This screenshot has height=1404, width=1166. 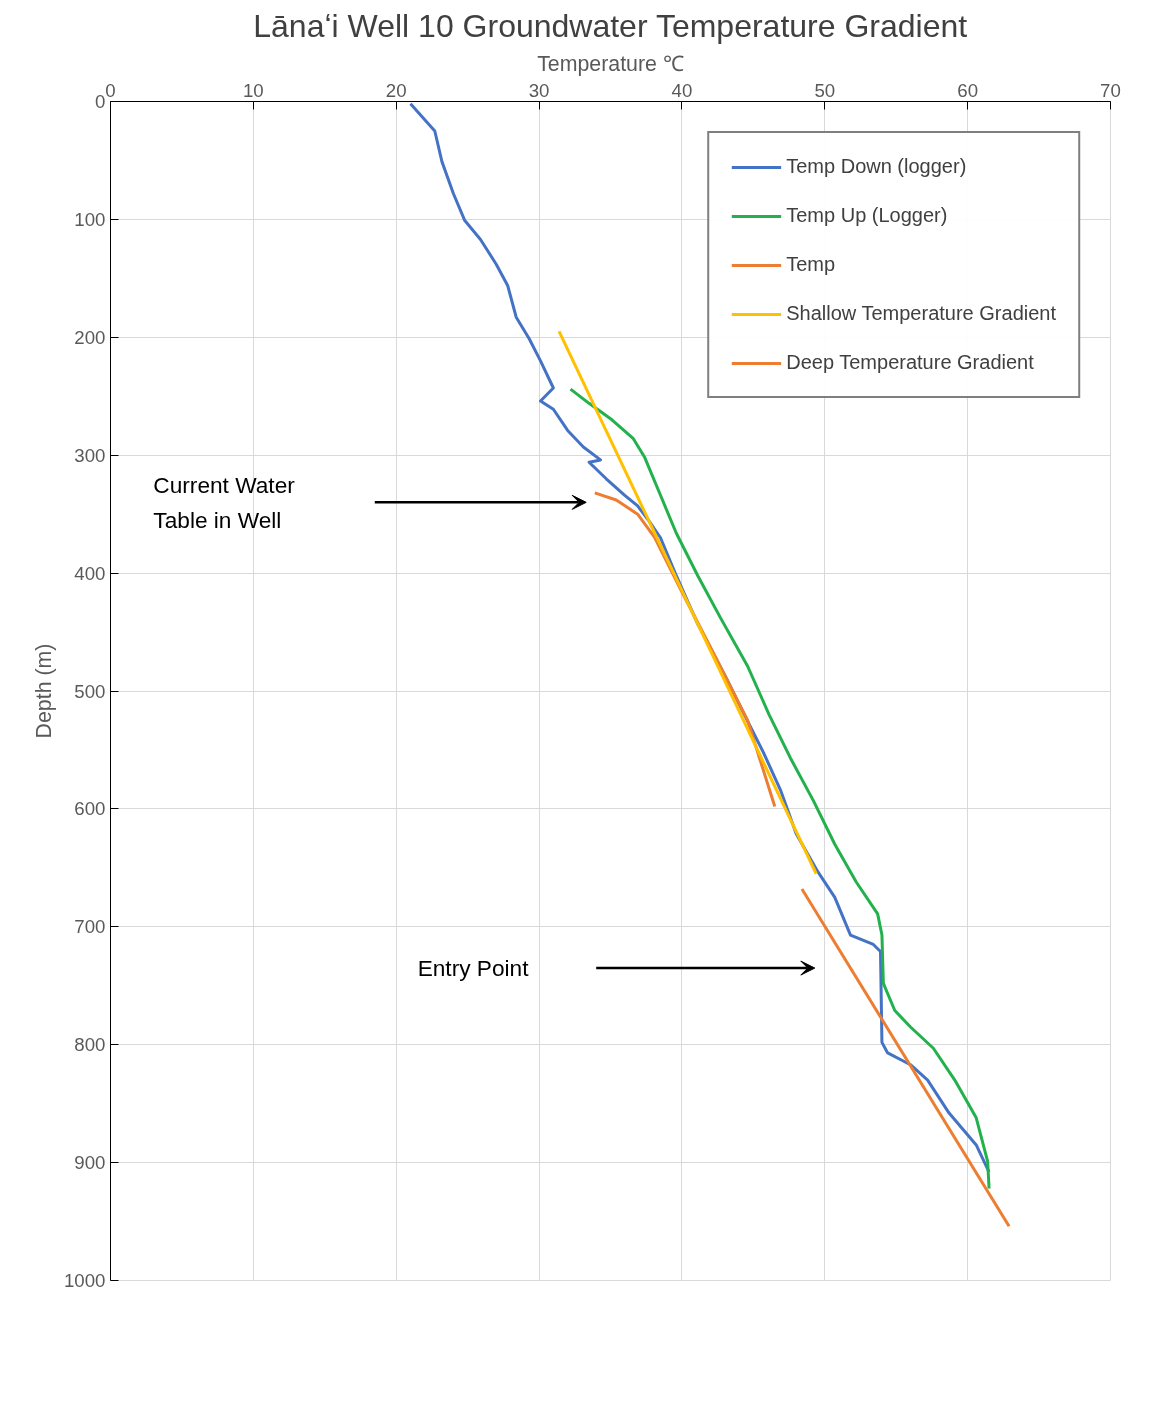 I want to click on legend-label: Temp Up (Logger), so click(x=867, y=215).